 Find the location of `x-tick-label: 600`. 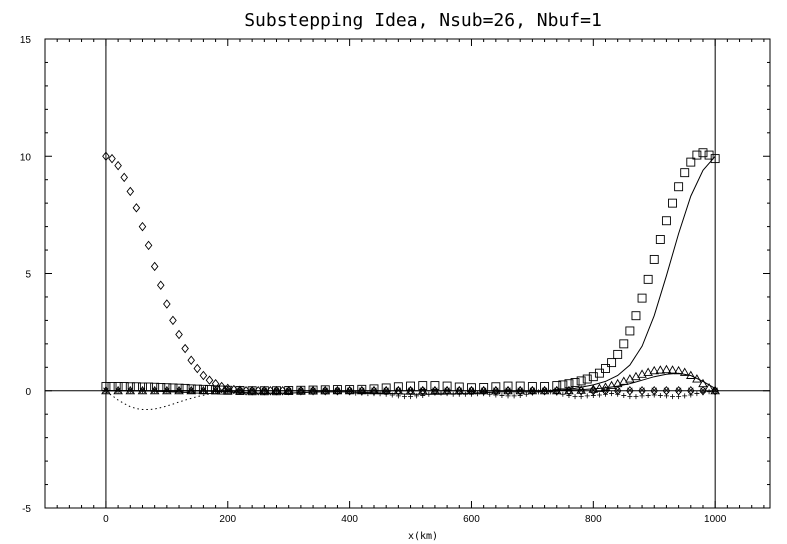

x-tick-label: 600 is located at coordinates (471, 519).